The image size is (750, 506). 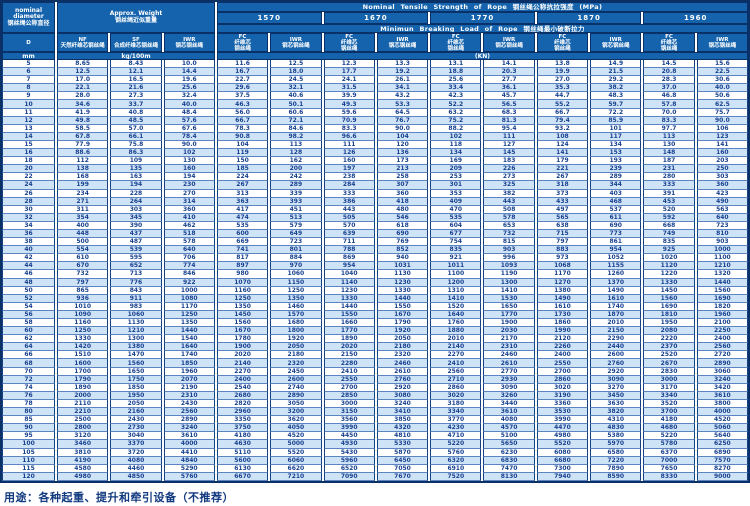 I want to click on value-cell: 600, so click(x=242, y=234).